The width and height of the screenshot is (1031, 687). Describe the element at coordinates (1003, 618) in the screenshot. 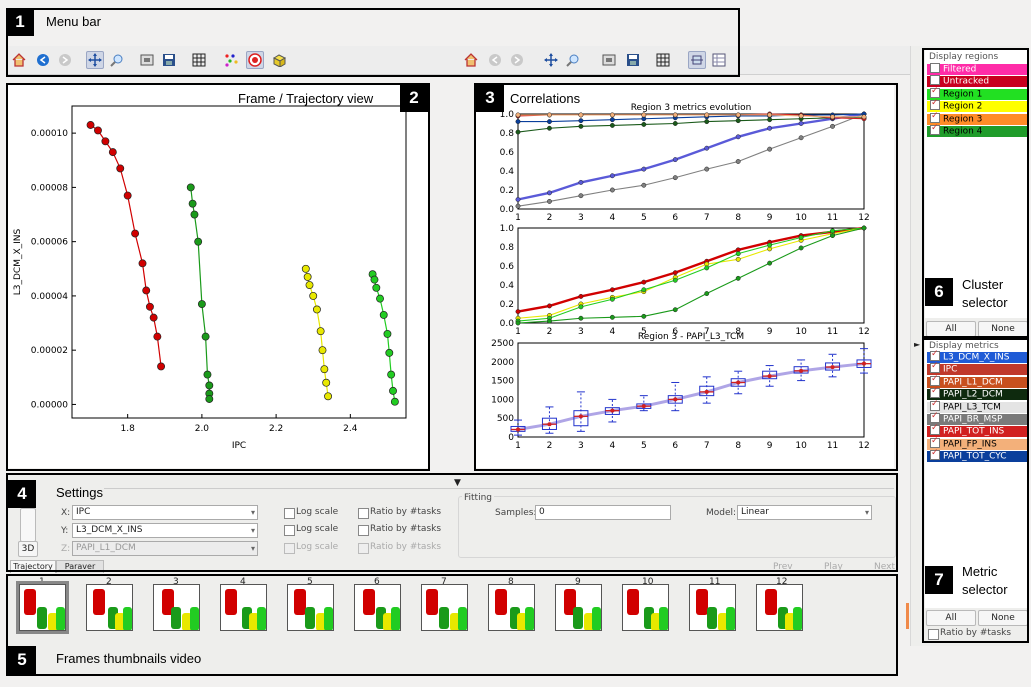

I see `metrics-none-button: None` at that location.